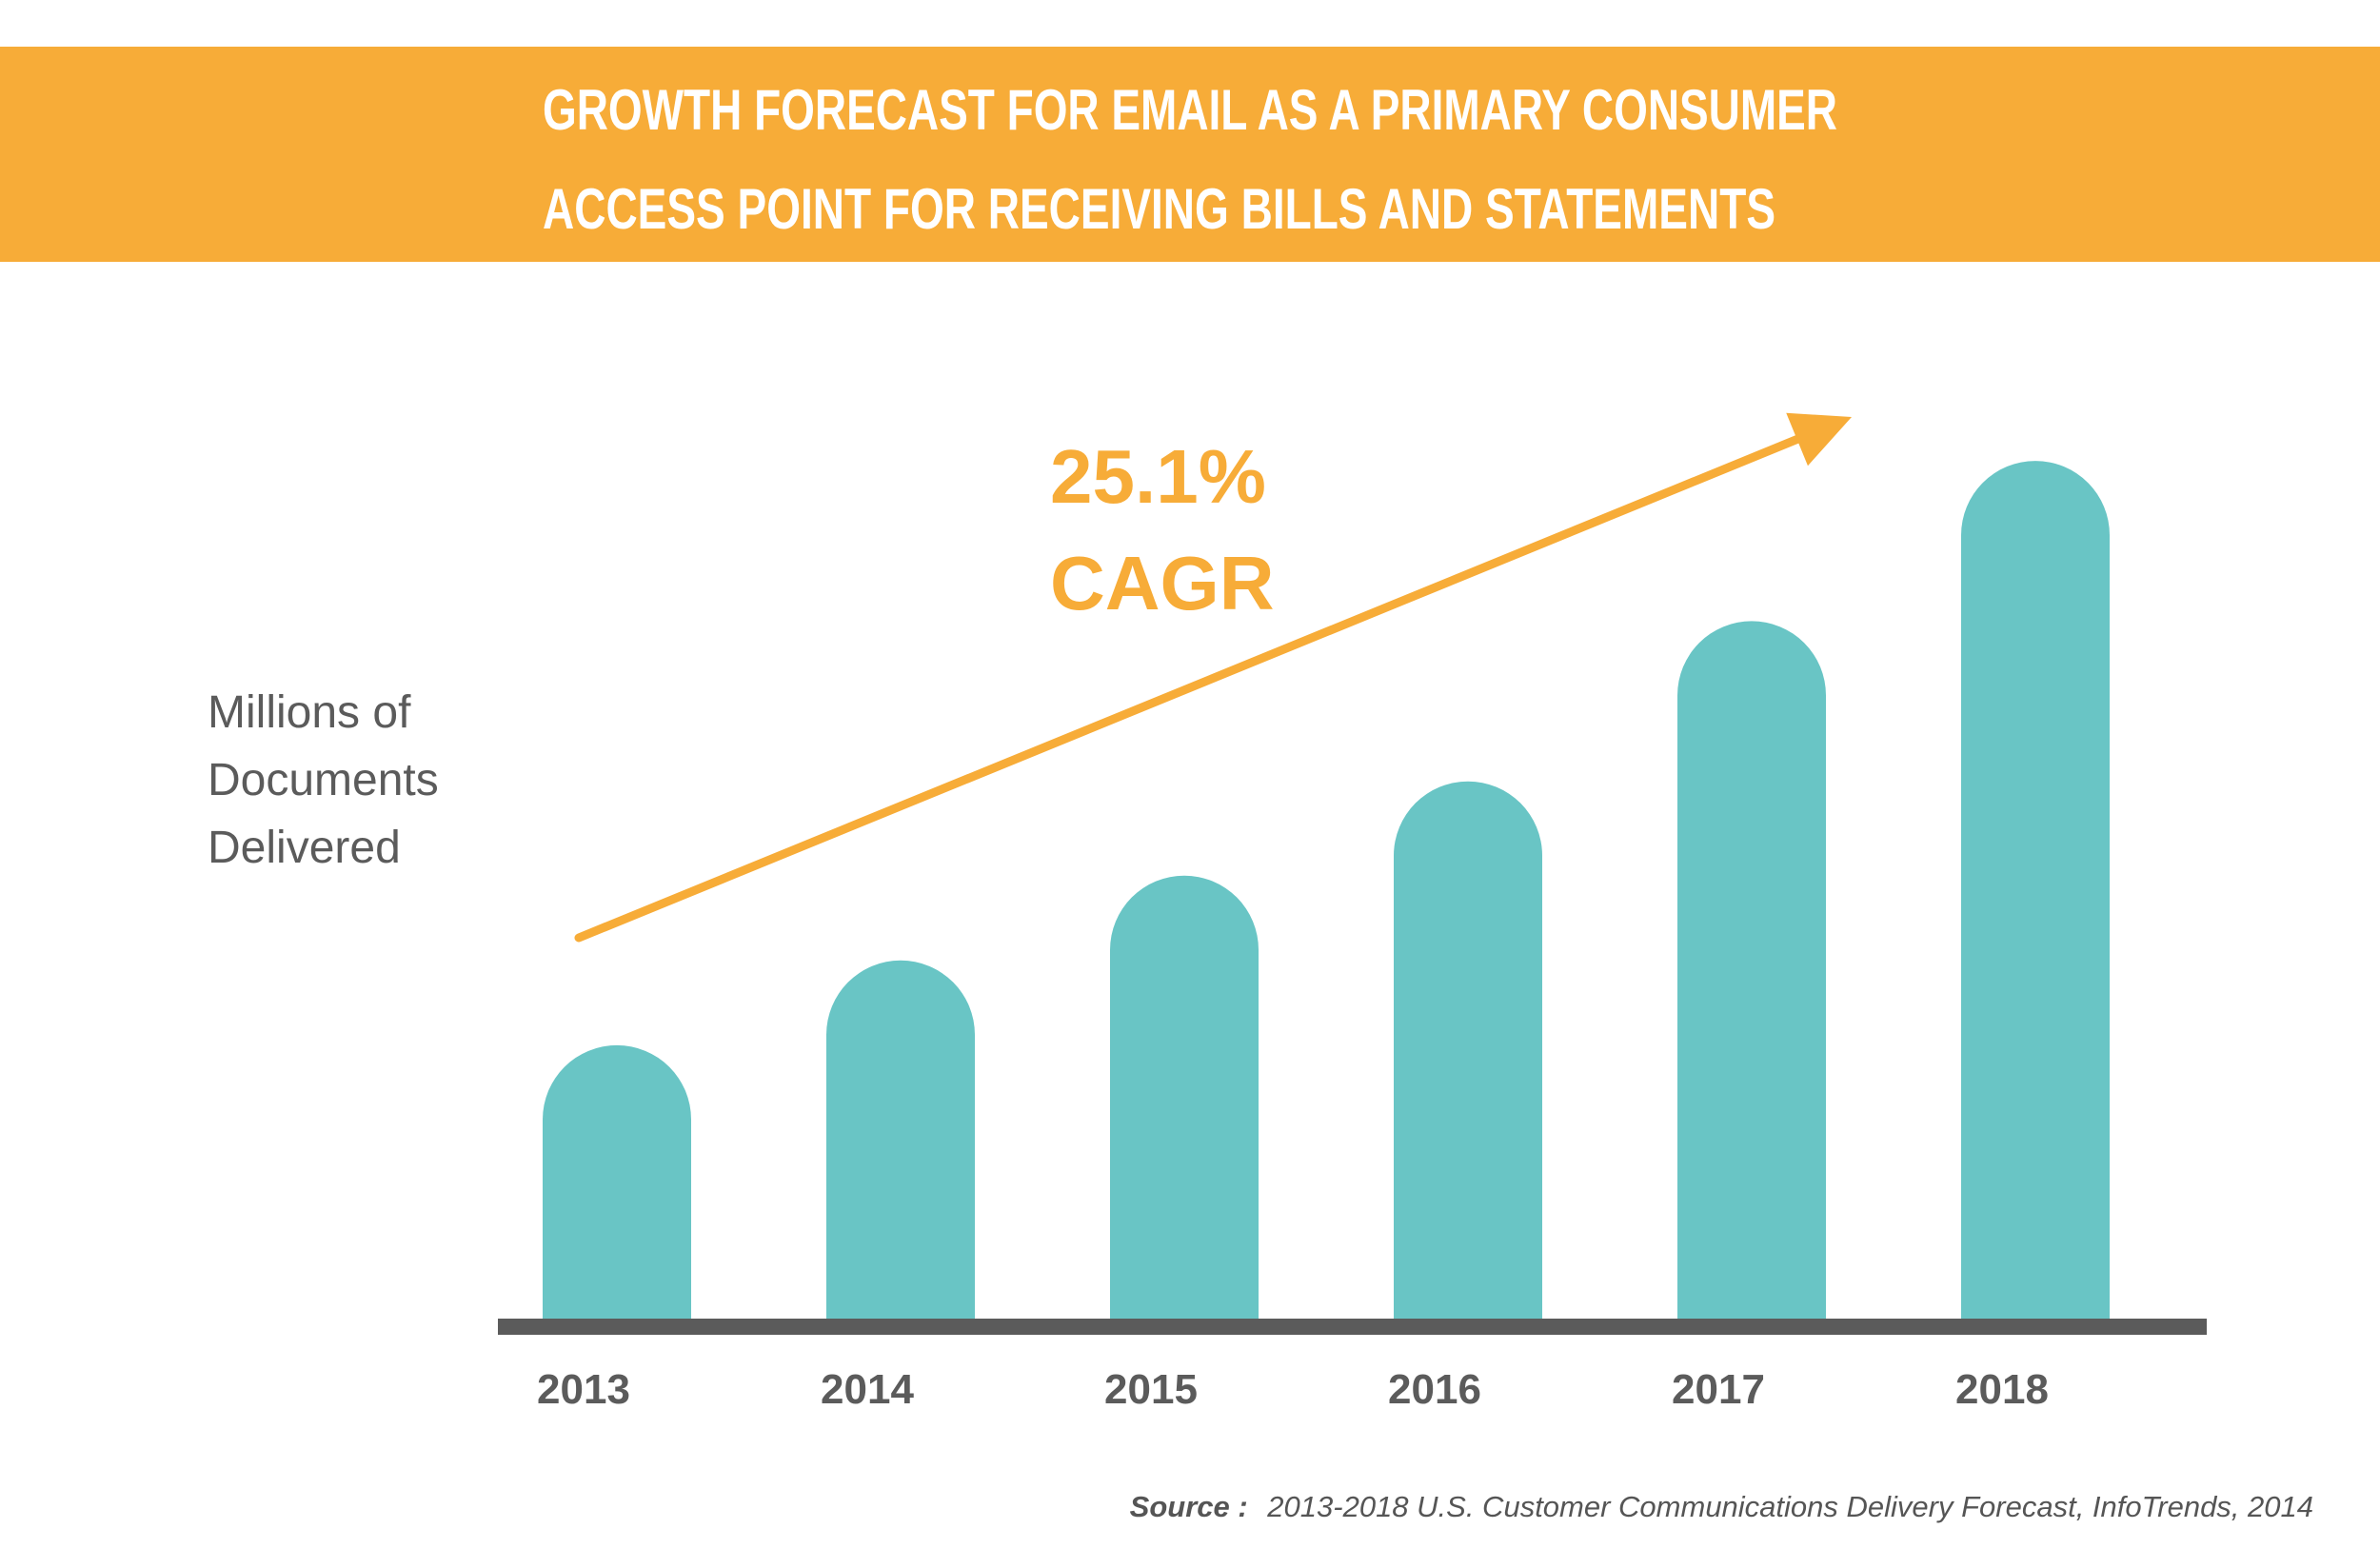 The width and height of the screenshot is (2380, 1549). Describe the element at coordinates (2002, 1389) in the screenshot. I see `x-tick-label-2018: 2018` at that location.